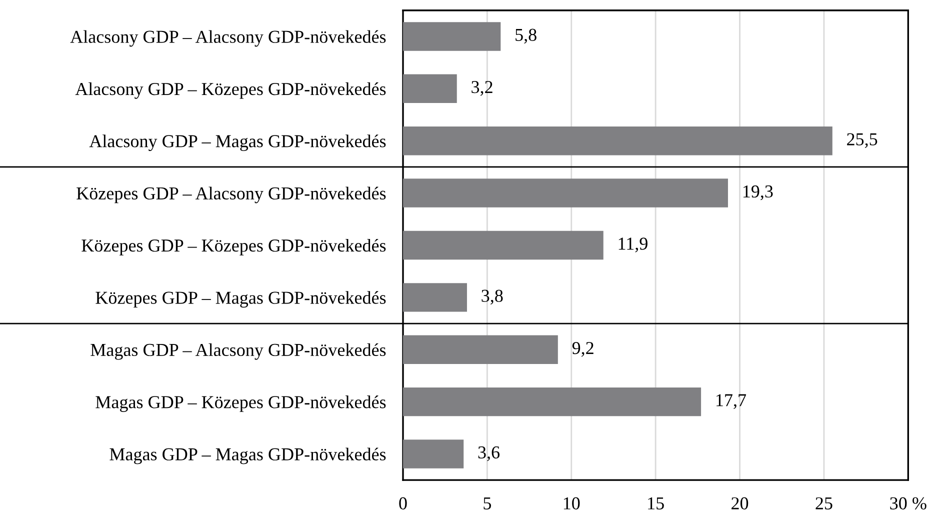 Image resolution: width=946 pixels, height=519 pixels. Describe the element at coordinates (758, 192) in the screenshot. I see `data-label: 19,3` at that location.